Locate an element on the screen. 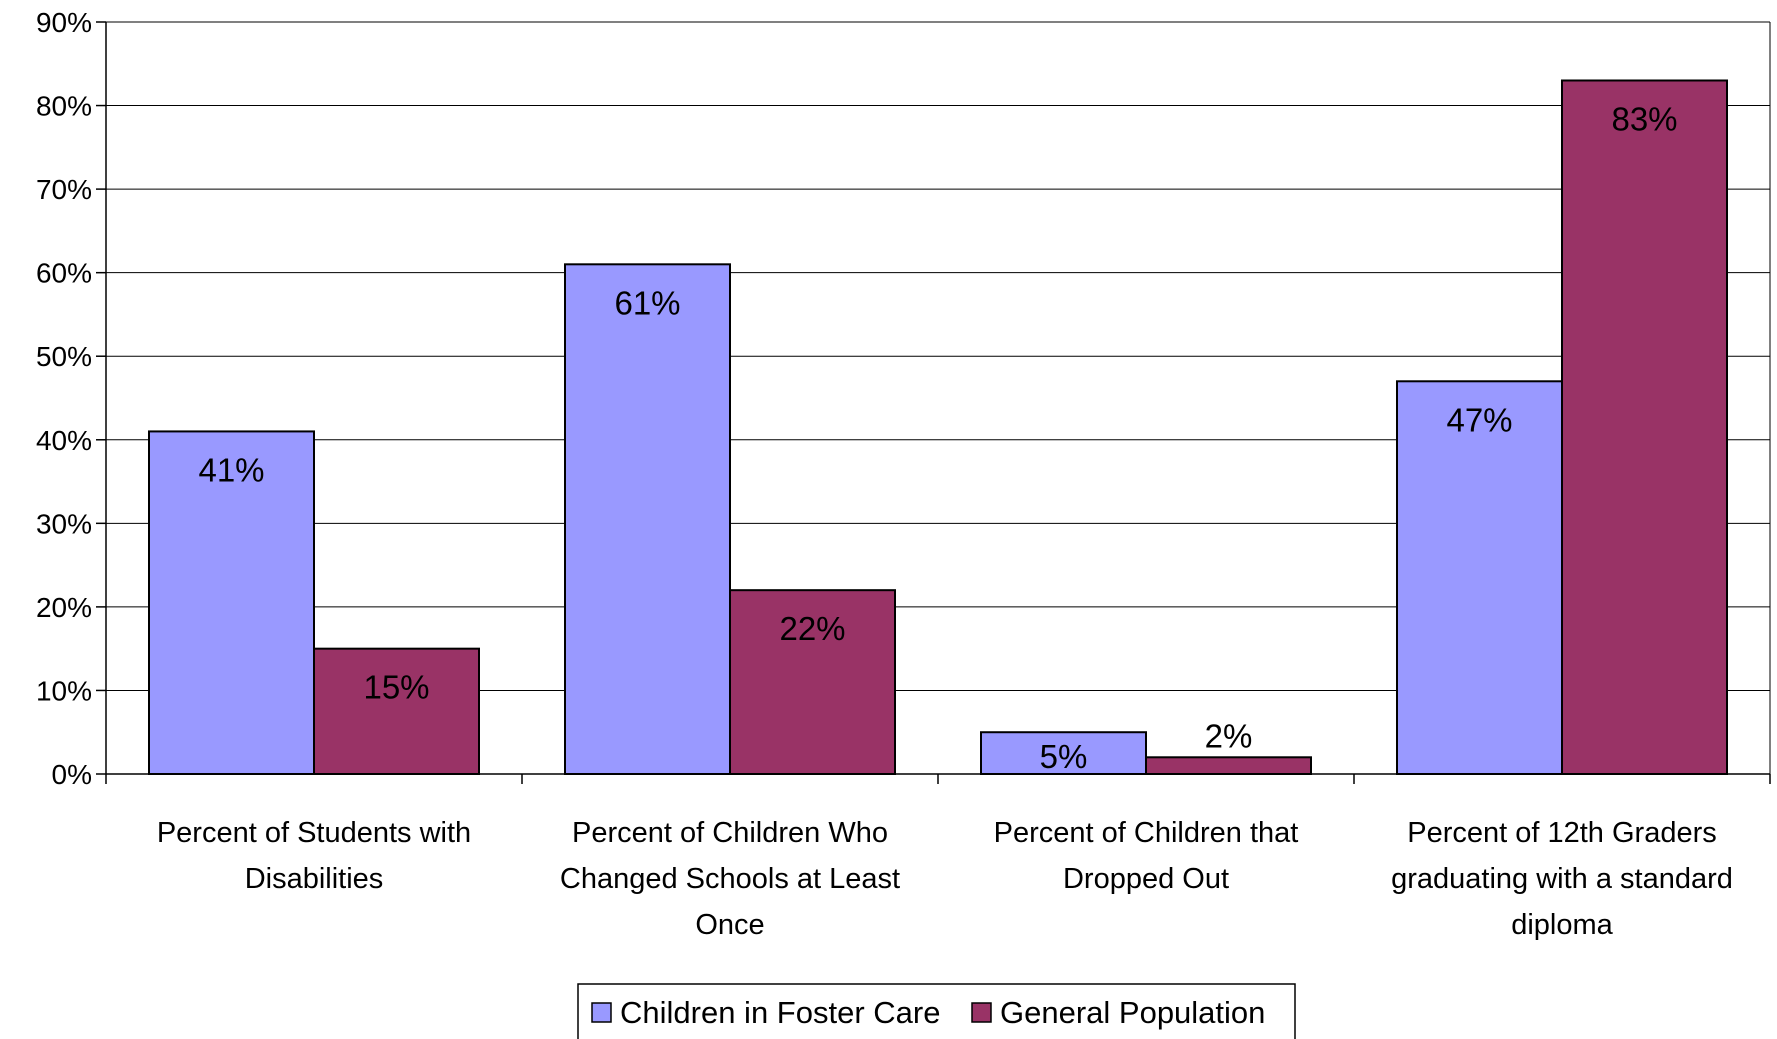  data-label: 15% is located at coordinates (396, 687).